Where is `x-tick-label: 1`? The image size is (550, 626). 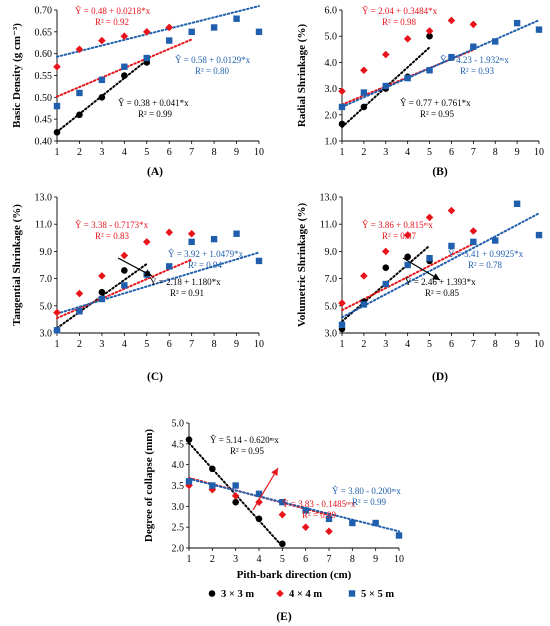 x-tick-label: 1 is located at coordinates (57, 344).